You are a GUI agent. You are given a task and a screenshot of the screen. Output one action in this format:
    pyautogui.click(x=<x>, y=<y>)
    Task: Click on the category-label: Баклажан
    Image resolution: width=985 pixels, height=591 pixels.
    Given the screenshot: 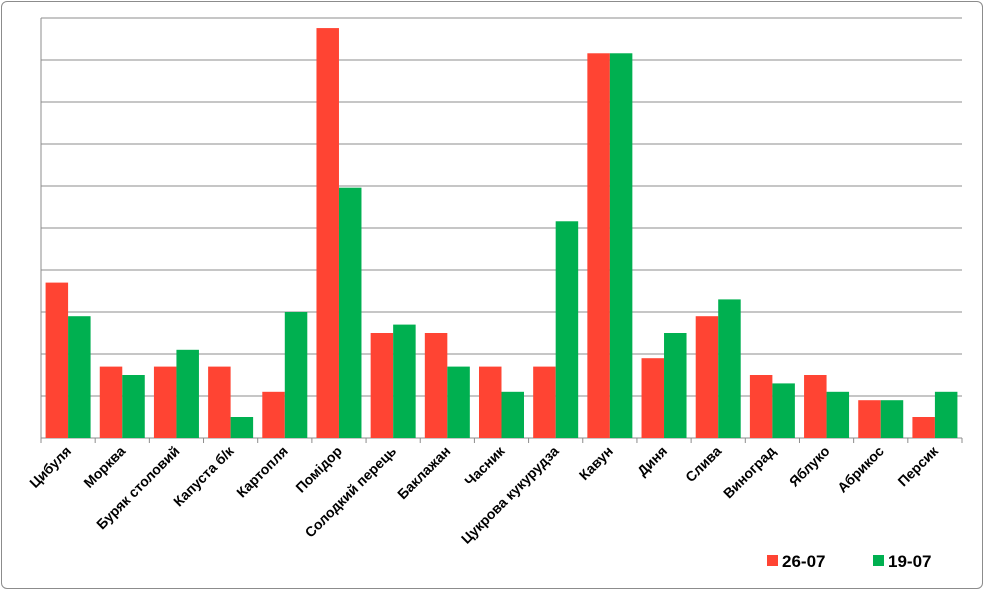 What is the action you would take?
    pyautogui.click(x=423, y=472)
    